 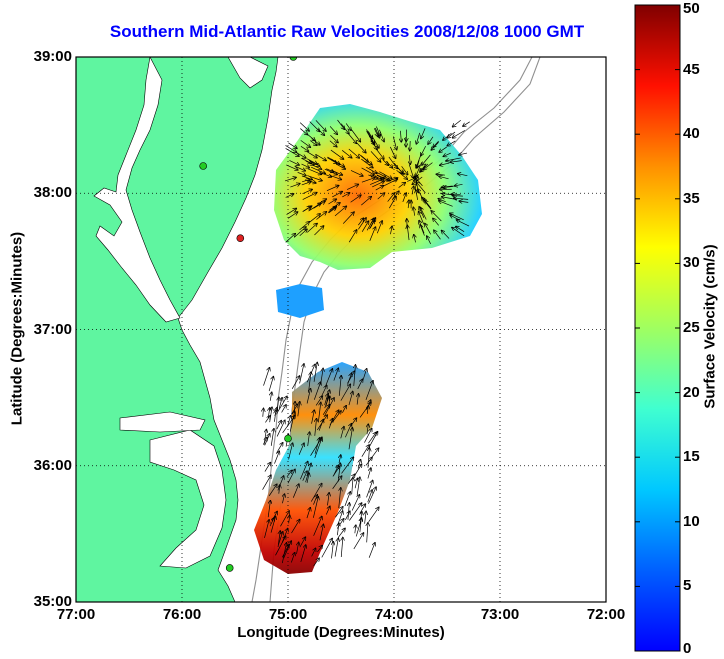 What do you see at coordinates (318, 468) in the screenshot?
I see `velocity-field-south` at bounding box center [318, 468].